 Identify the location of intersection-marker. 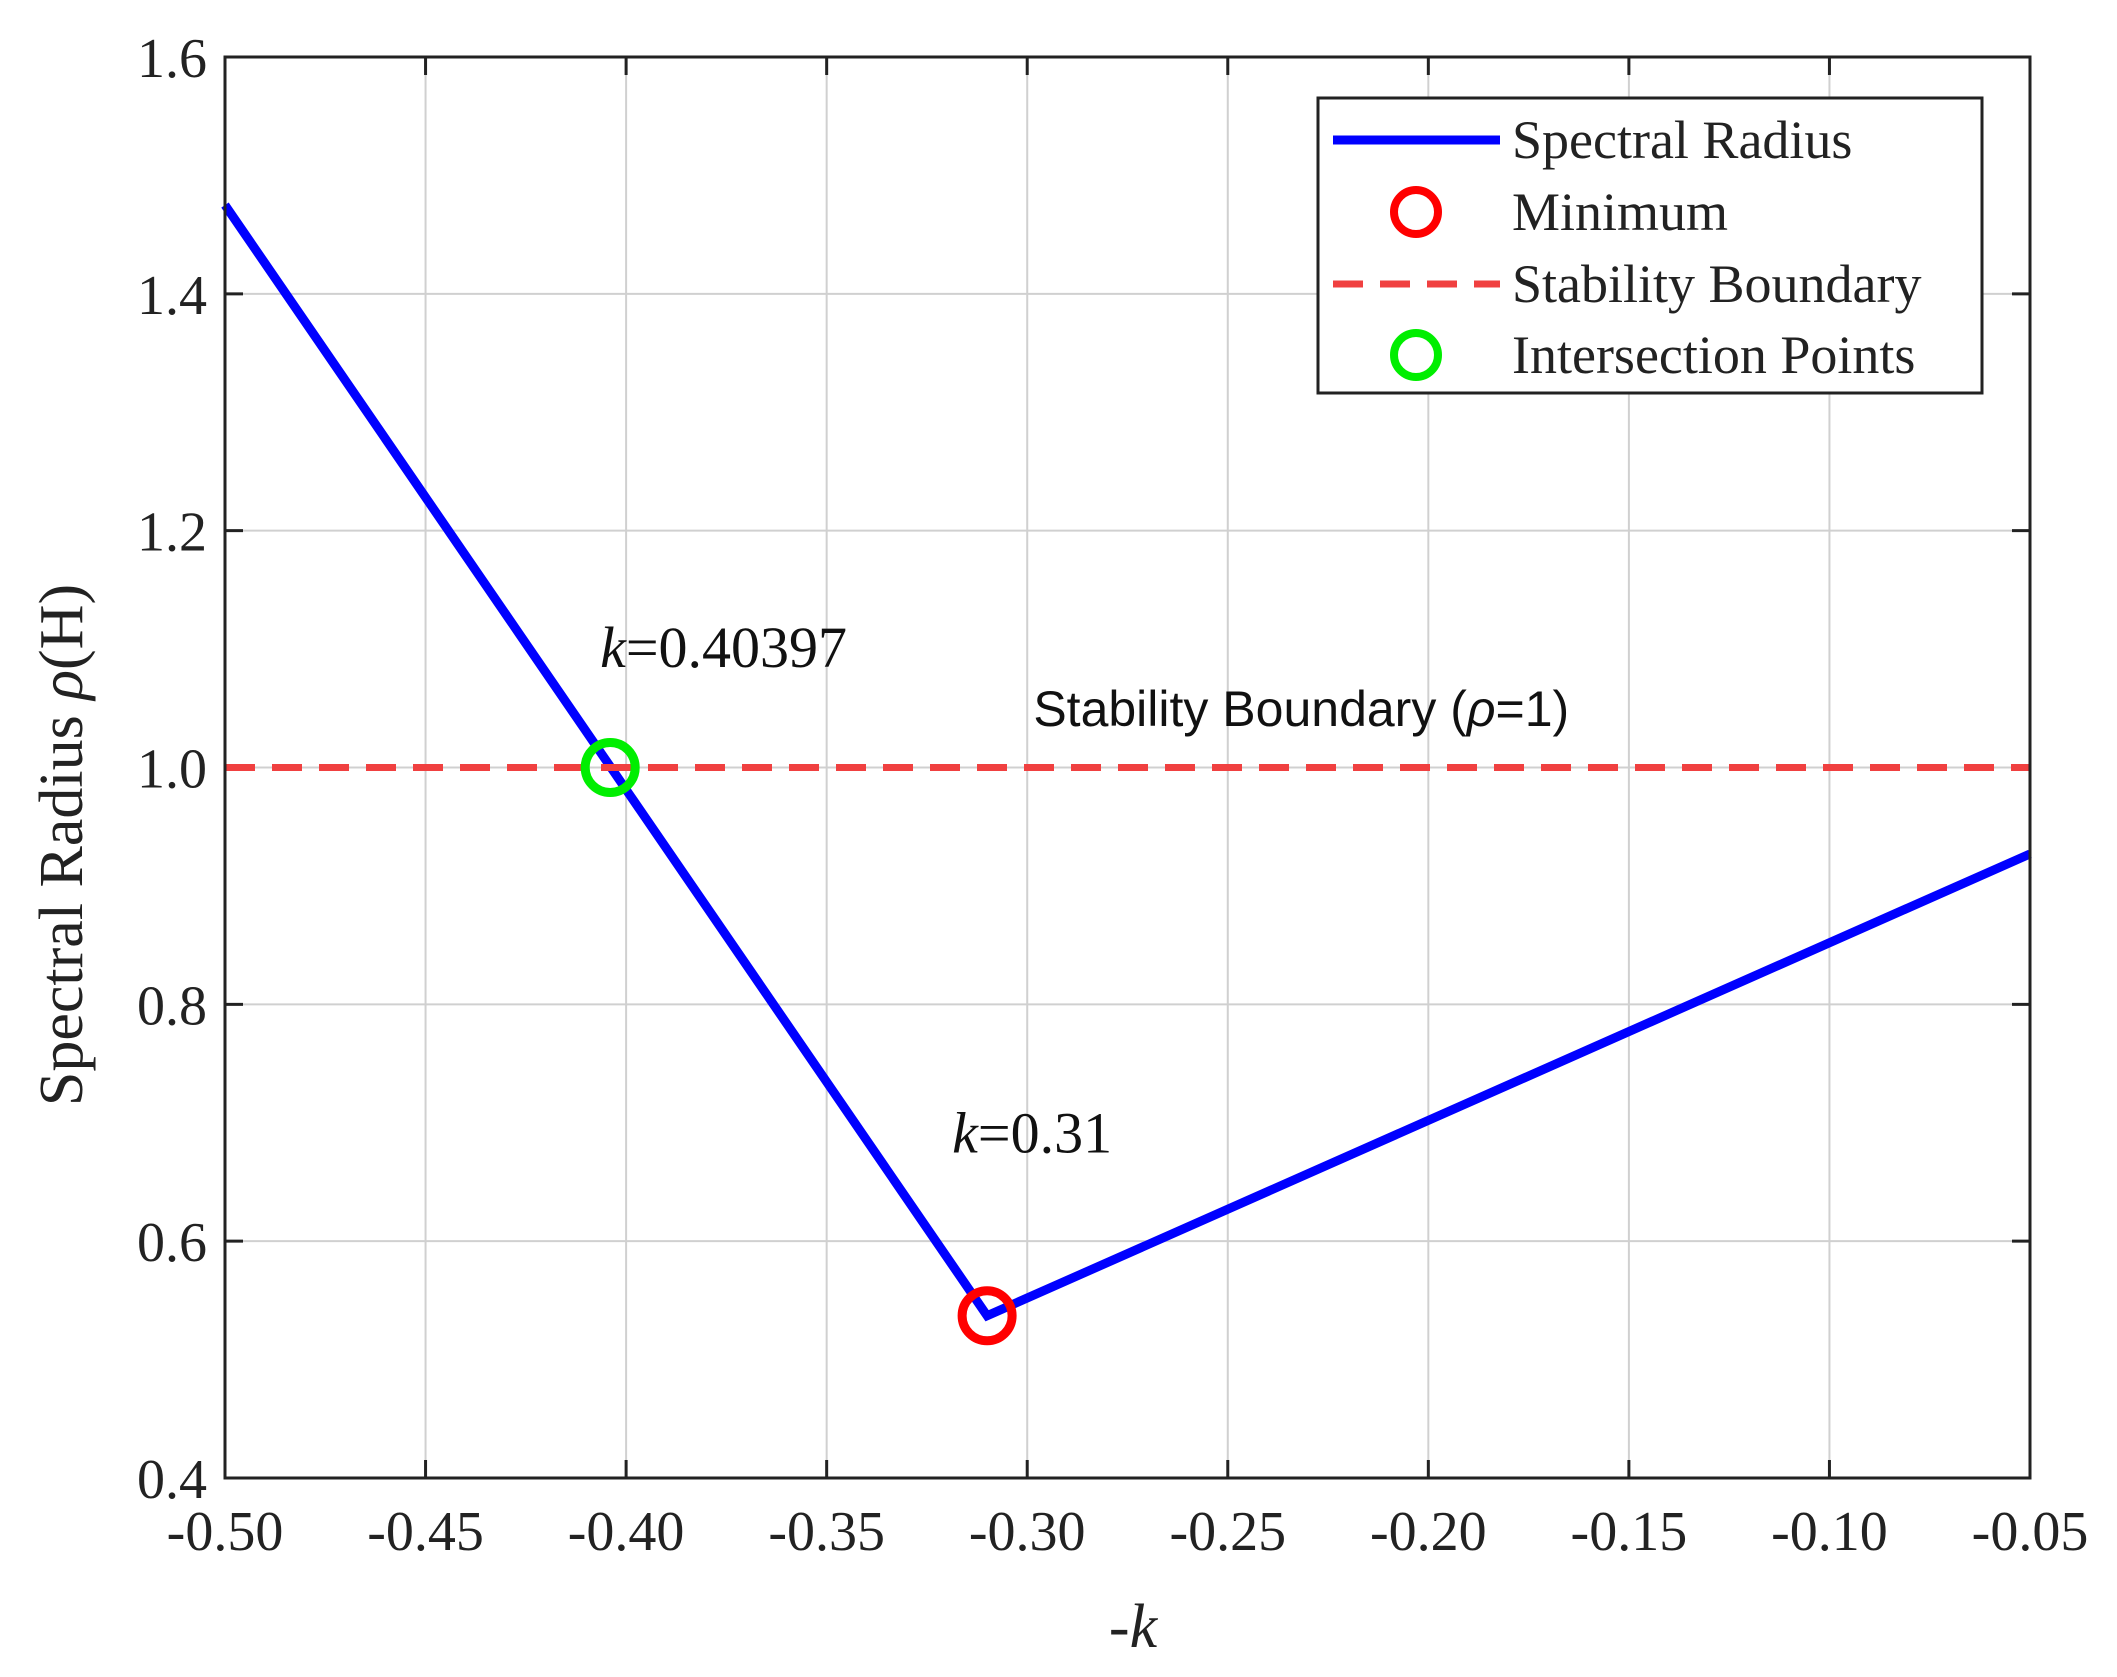
(610, 767).